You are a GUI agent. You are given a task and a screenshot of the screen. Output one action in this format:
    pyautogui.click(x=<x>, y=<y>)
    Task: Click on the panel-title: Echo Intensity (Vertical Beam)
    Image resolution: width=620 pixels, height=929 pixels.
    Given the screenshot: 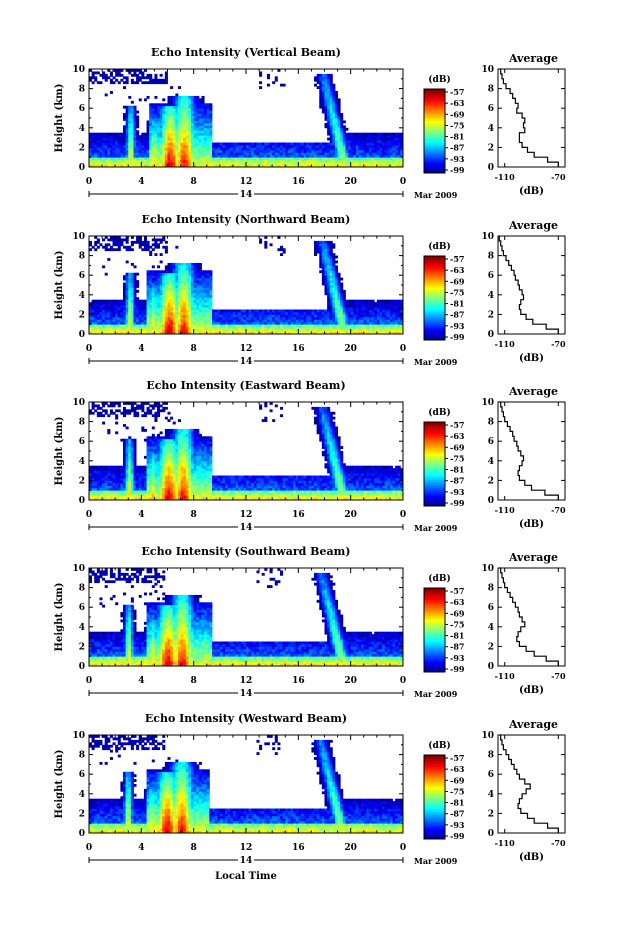 What is the action you would take?
    pyautogui.click(x=246, y=52)
    